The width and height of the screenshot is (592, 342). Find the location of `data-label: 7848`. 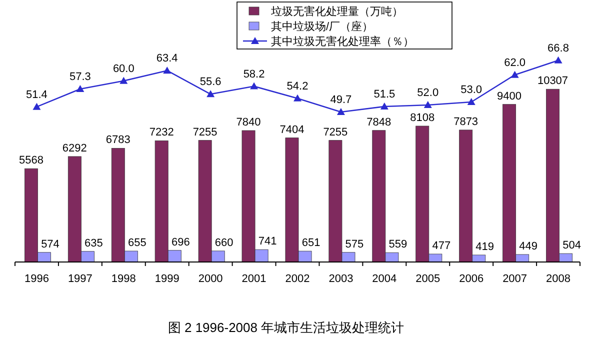

data-label: 7848 is located at coordinates (379, 122).